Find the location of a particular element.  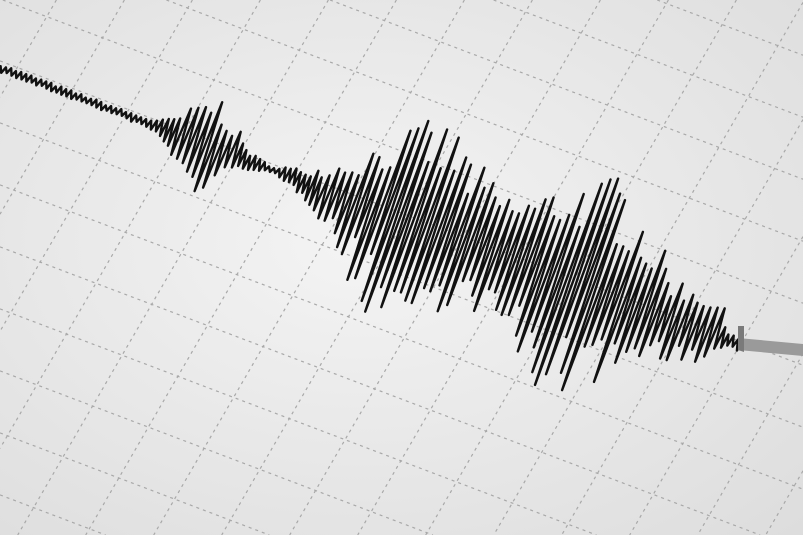

recording-needle is located at coordinates (770, 341).